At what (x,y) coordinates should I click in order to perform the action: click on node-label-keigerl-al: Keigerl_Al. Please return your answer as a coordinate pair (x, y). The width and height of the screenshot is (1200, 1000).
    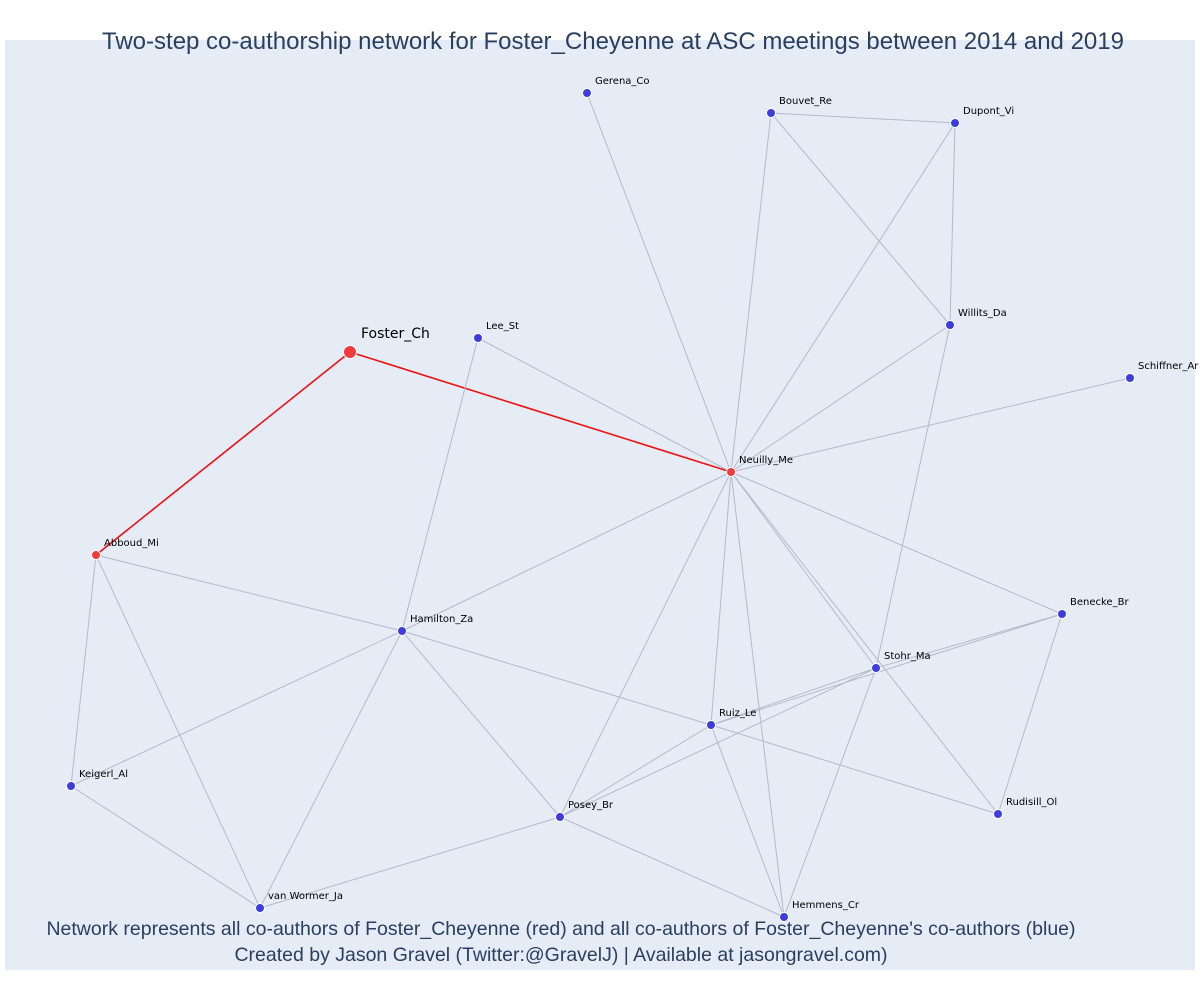
    Looking at the image, I should click on (103, 774).